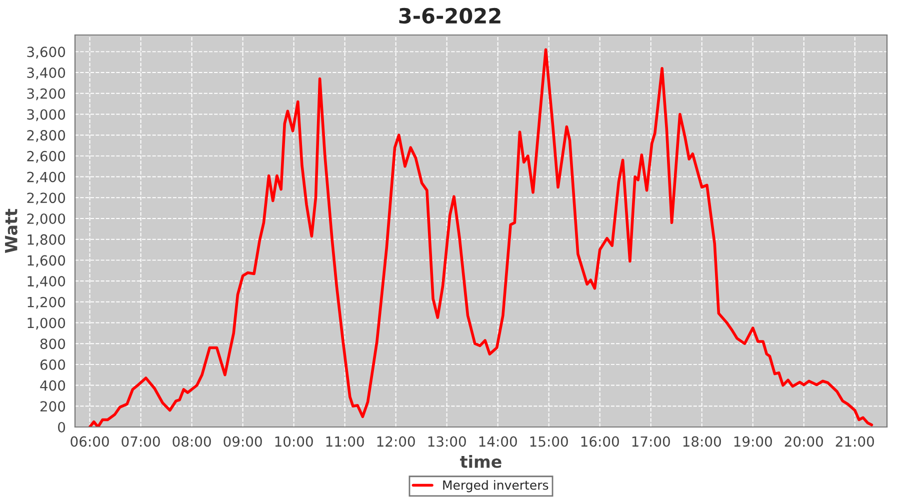 The image size is (900, 500). I want to click on x-tick-label: 13:00, so click(447, 441).